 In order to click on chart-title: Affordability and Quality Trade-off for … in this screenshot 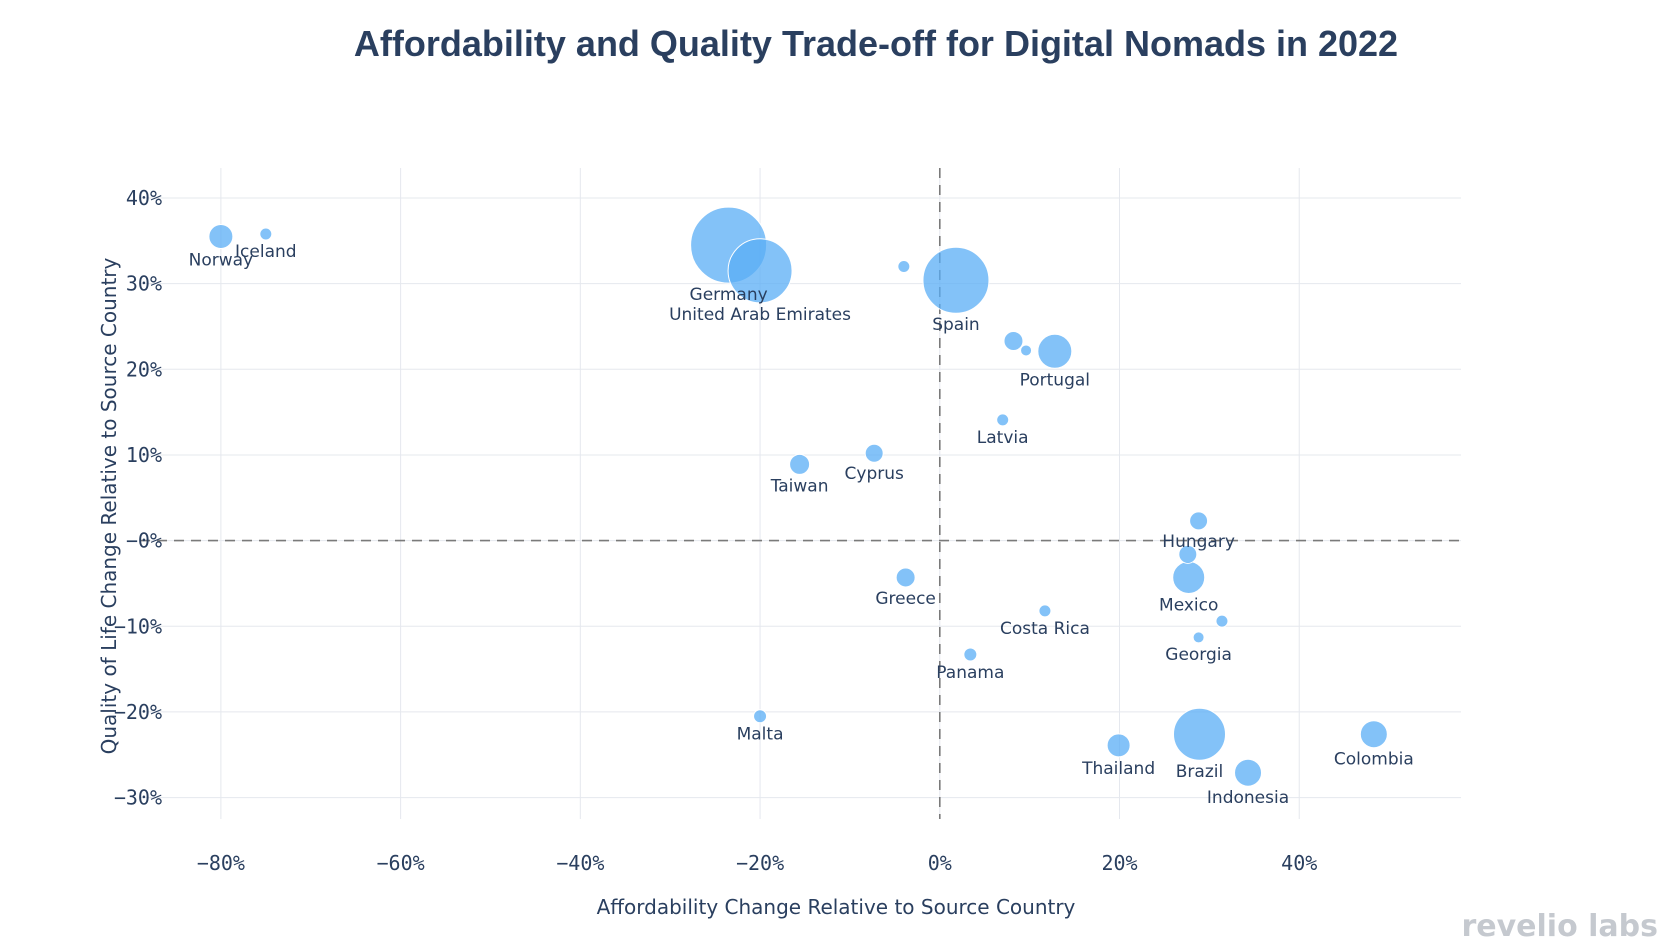, I will do `click(876, 43)`.